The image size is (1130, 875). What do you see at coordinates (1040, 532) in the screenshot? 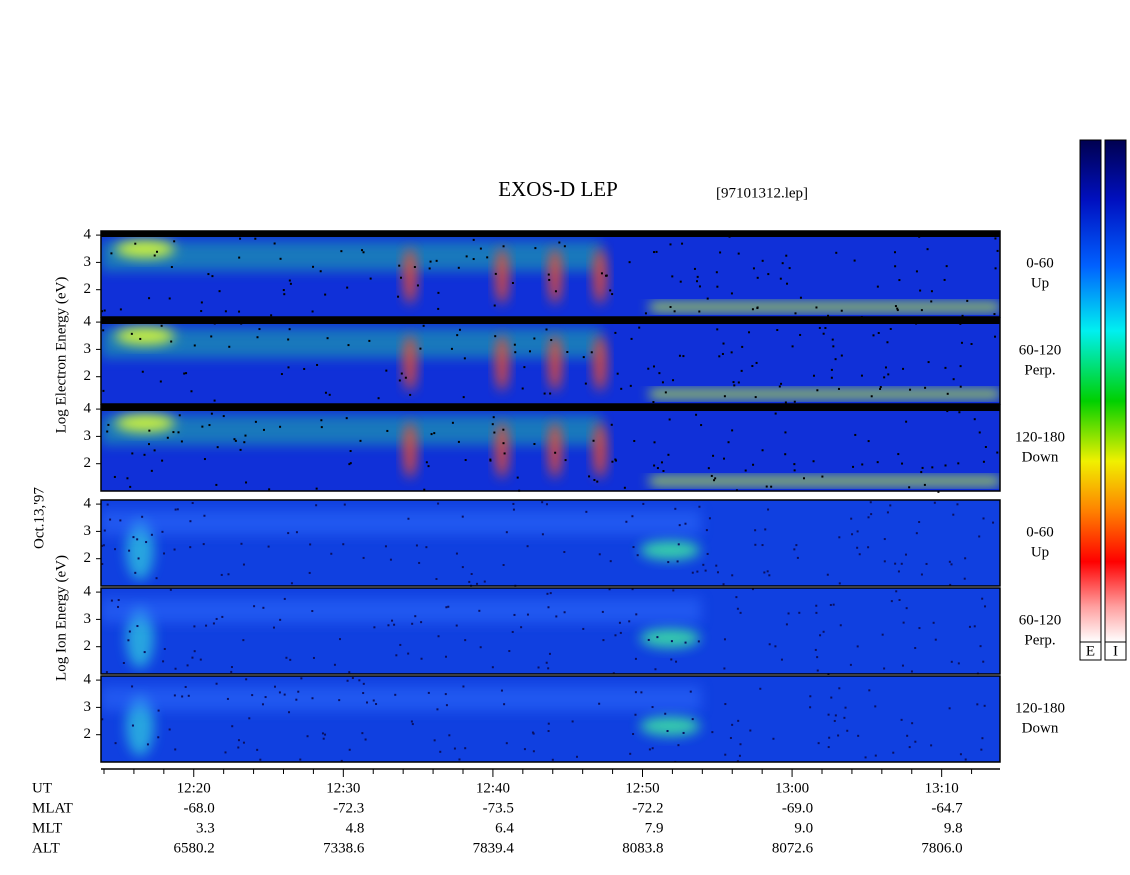
I see `panel-label: 0-60` at bounding box center [1040, 532].